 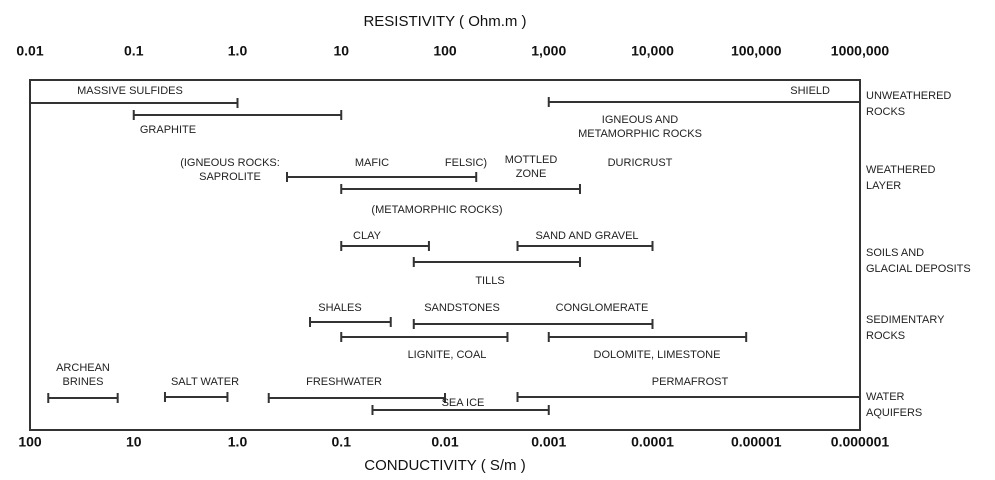 What do you see at coordinates (444, 465) in the screenshot?
I see `x2-axis-title: CONDUCTIVITY ( S/m )` at bounding box center [444, 465].